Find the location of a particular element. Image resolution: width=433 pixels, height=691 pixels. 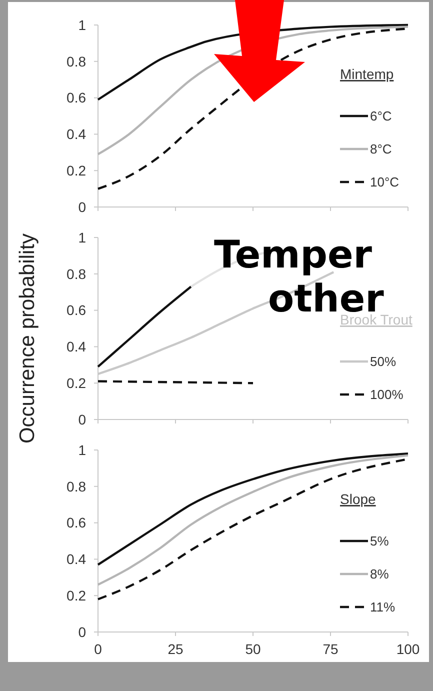

legend-label: 50% is located at coordinates (383, 362).